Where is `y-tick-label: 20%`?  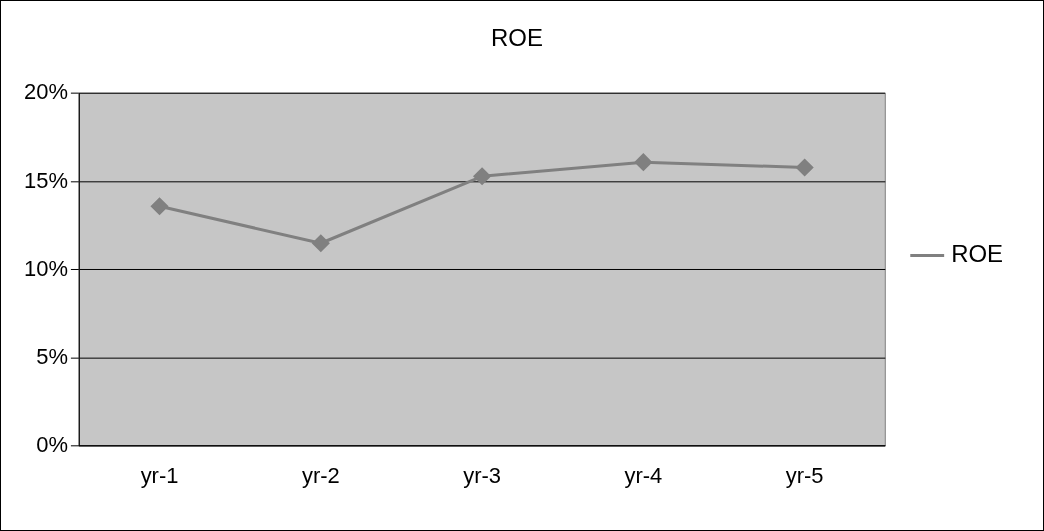
y-tick-label: 20% is located at coordinates (45, 92).